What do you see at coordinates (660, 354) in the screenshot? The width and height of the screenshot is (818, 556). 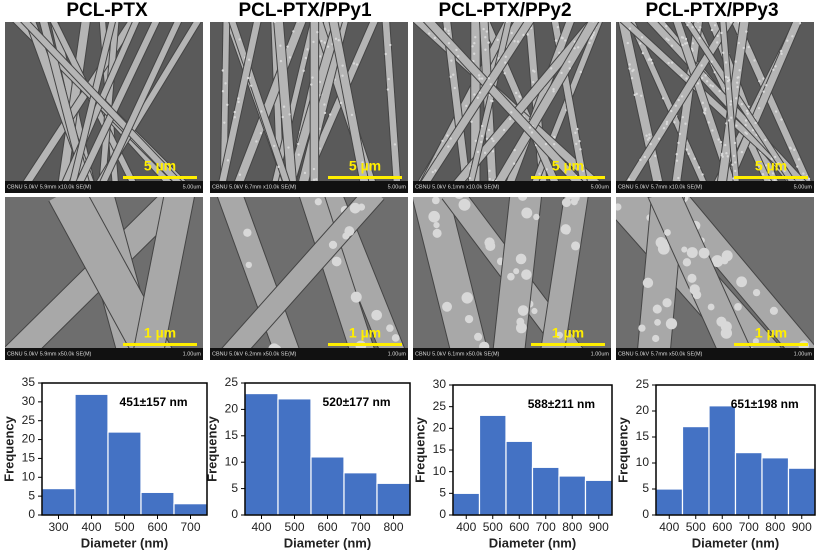 I see `sem-info: CBNU 5.0kV 5.7mm x50.0k SE(M)` at bounding box center [660, 354].